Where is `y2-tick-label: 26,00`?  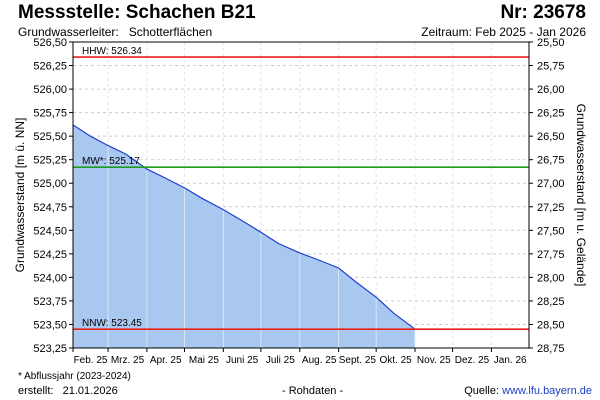
y2-tick-label: 26,00 is located at coordinates (551, 90).